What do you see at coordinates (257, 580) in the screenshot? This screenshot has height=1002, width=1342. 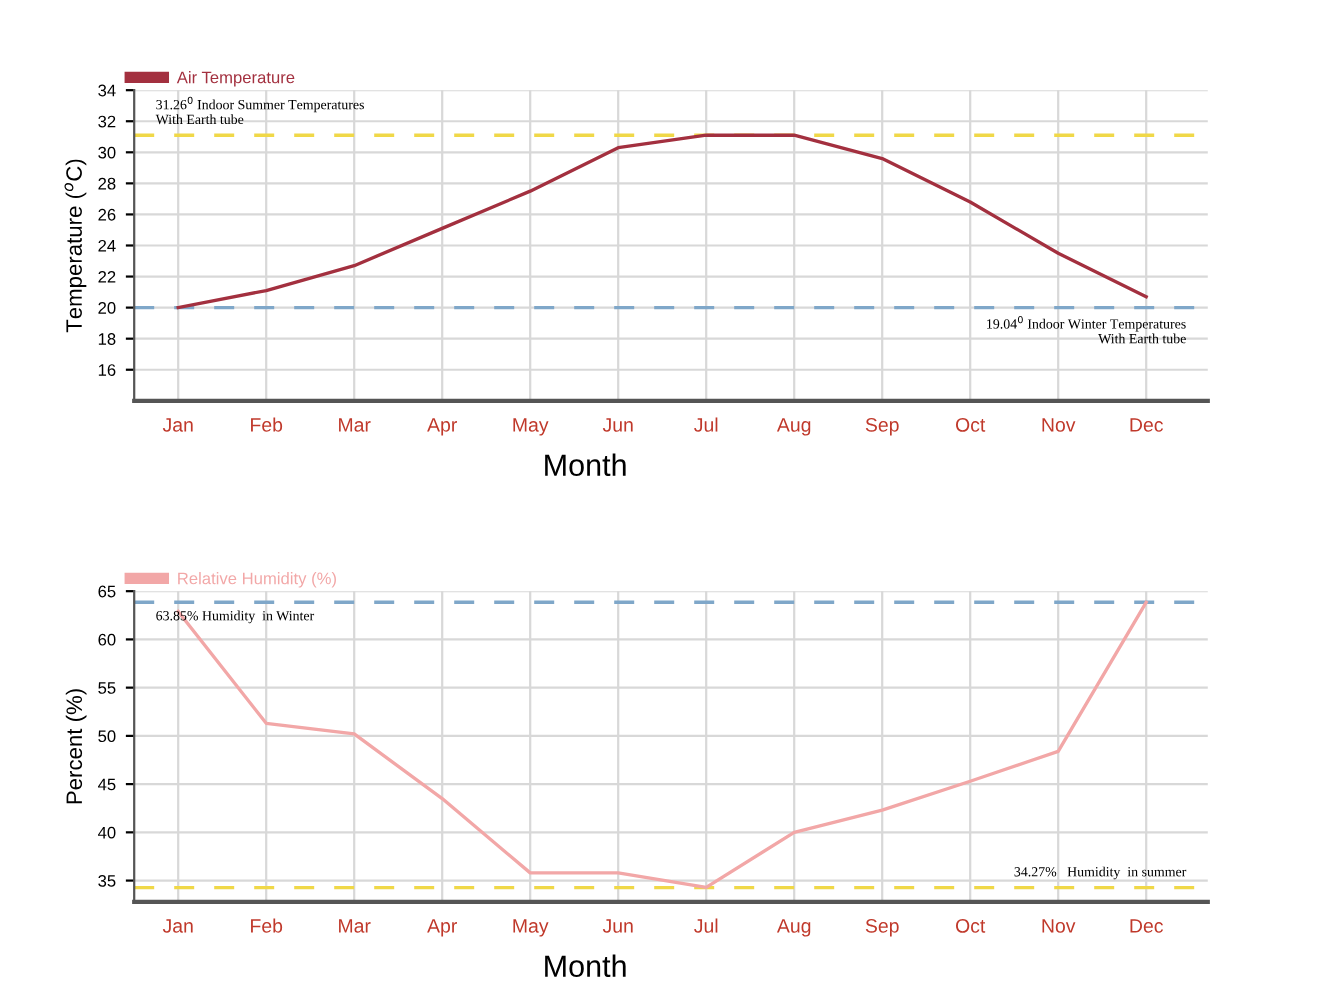 I see `series-label: Relative Humidity (%)` at bounding box center [257, 580].